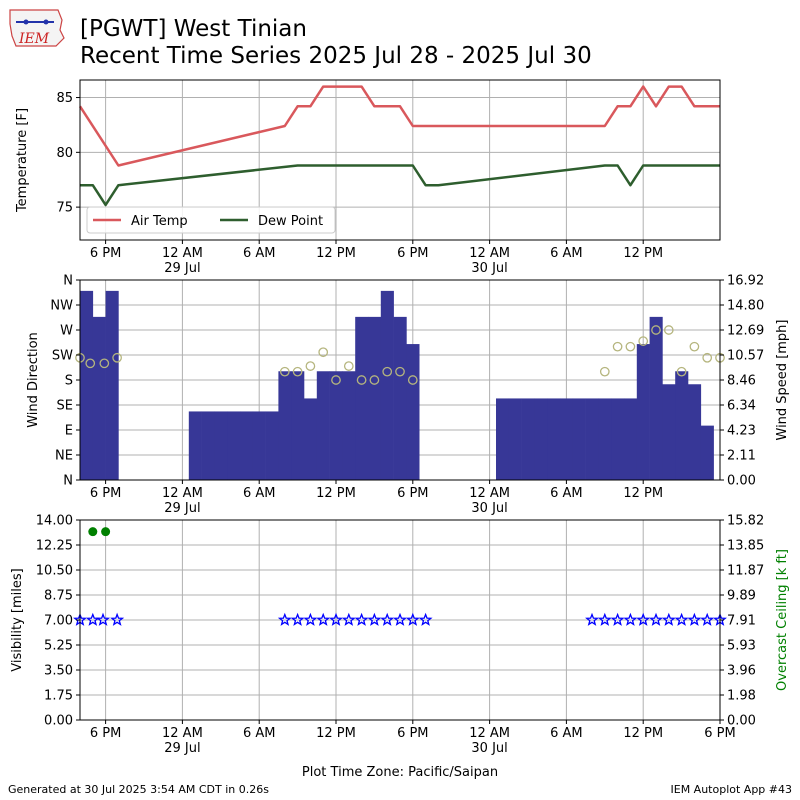 The image size is (800, 800). What do you see at coordinates (400, 185) in the screenshot?
I see `dew-point-line` at bounding box center [400, 185].